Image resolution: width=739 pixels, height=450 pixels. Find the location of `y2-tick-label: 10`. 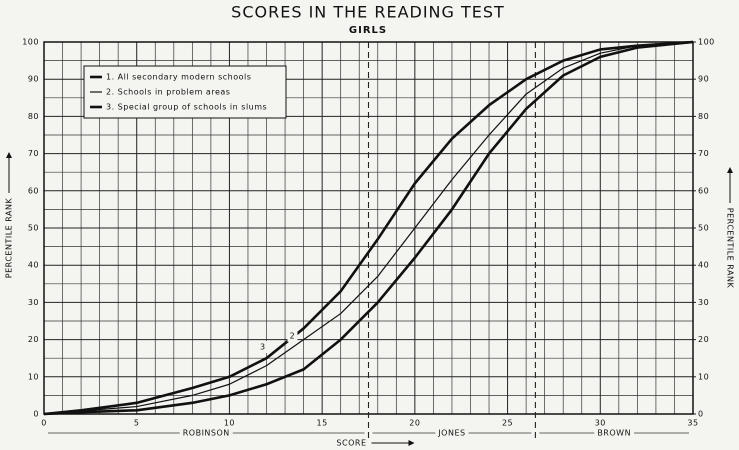

y2-tick-label: 10 is located at coordinates (703, 376).